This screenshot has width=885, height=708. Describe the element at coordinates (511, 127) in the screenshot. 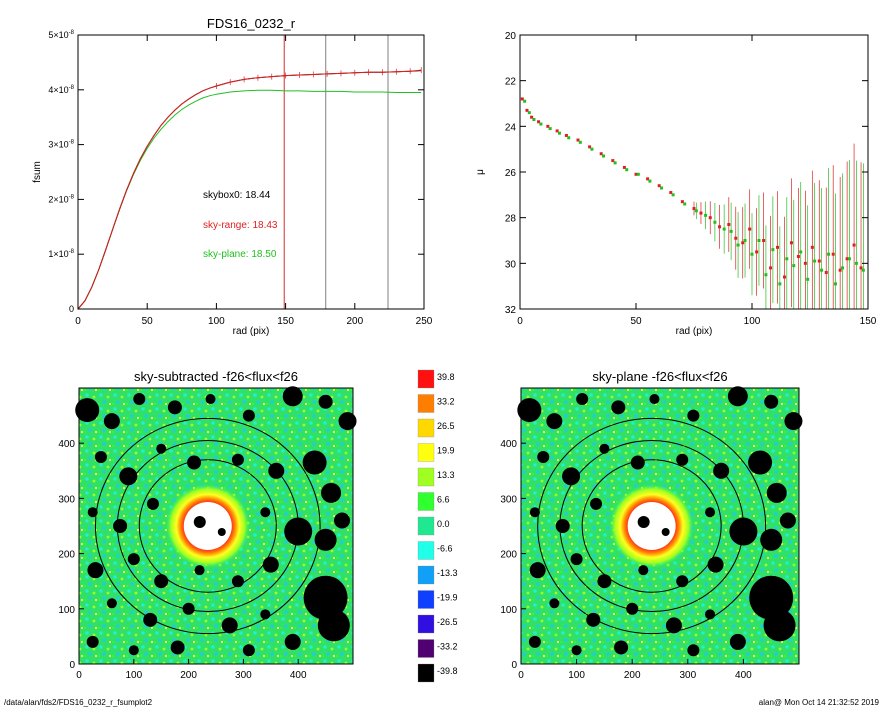

I see `y-tick-label: 24` at that location.